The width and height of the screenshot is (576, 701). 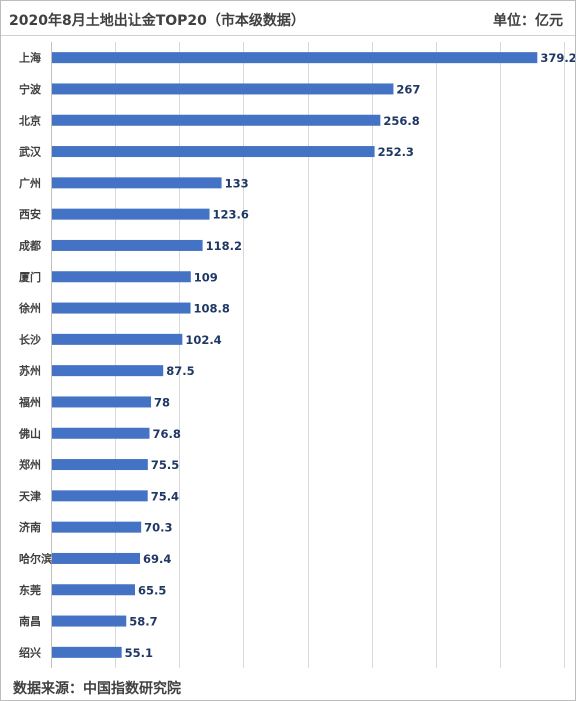 What do you see at coordinates (30, 183) in the screenshot?
I see `category-label: 广州` at bounding box center [30, 183].